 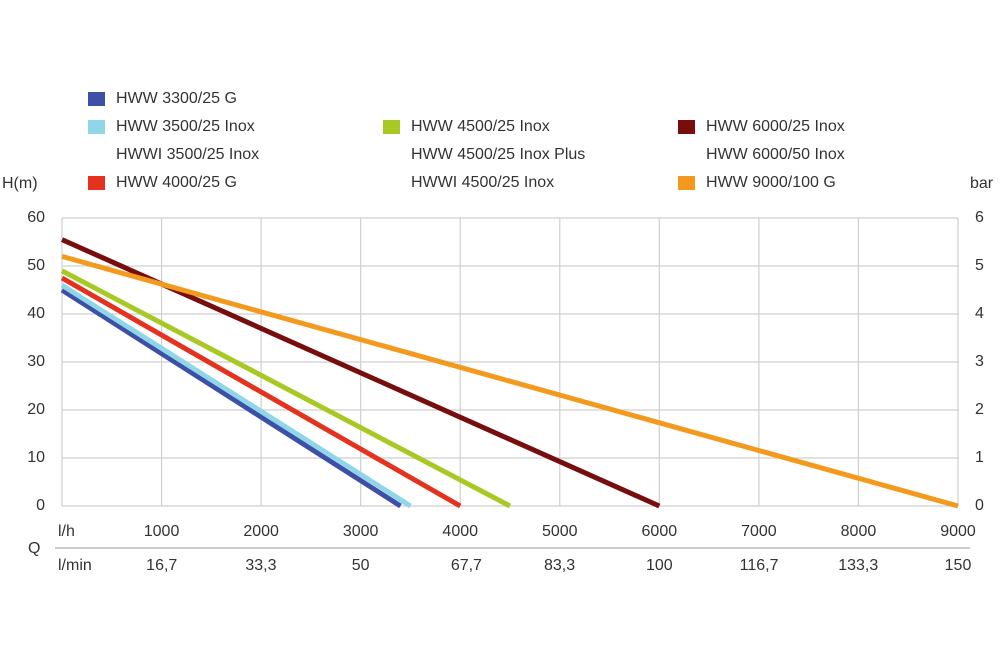 What do you see at coordinates (979, 361) in the screenshot?
I see `y2-tick-label: 3` at bounding box center [979, 361].